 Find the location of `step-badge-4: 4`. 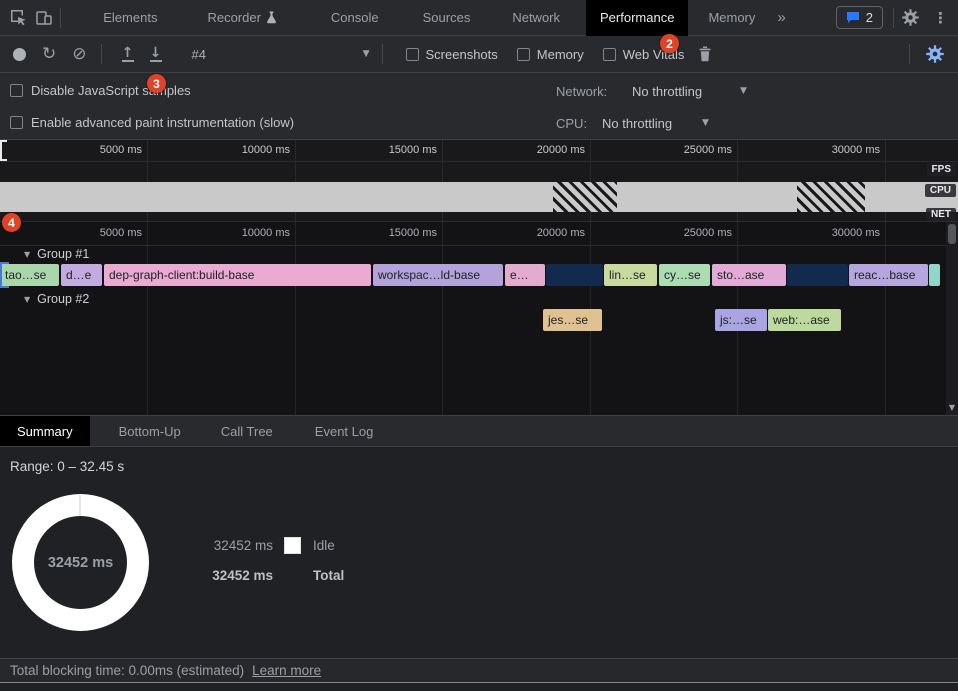

step-badge-4: 4 is located at coordinates (11, 222).